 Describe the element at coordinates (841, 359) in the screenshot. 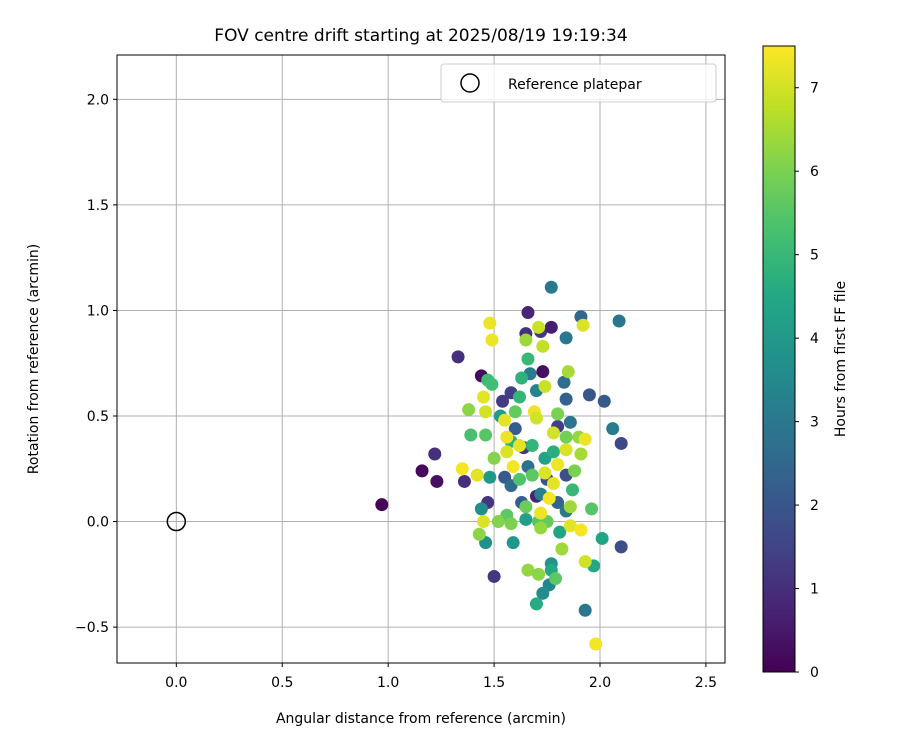

I see `colorbar-label: Hours from first FF file` at that location.